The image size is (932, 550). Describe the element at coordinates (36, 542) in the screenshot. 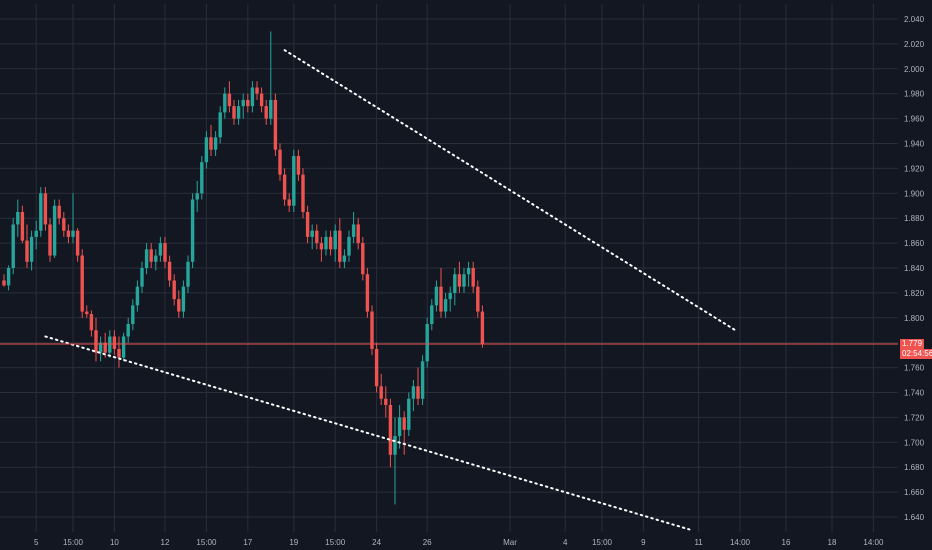

I see `x-tick-label: 5` at that location.